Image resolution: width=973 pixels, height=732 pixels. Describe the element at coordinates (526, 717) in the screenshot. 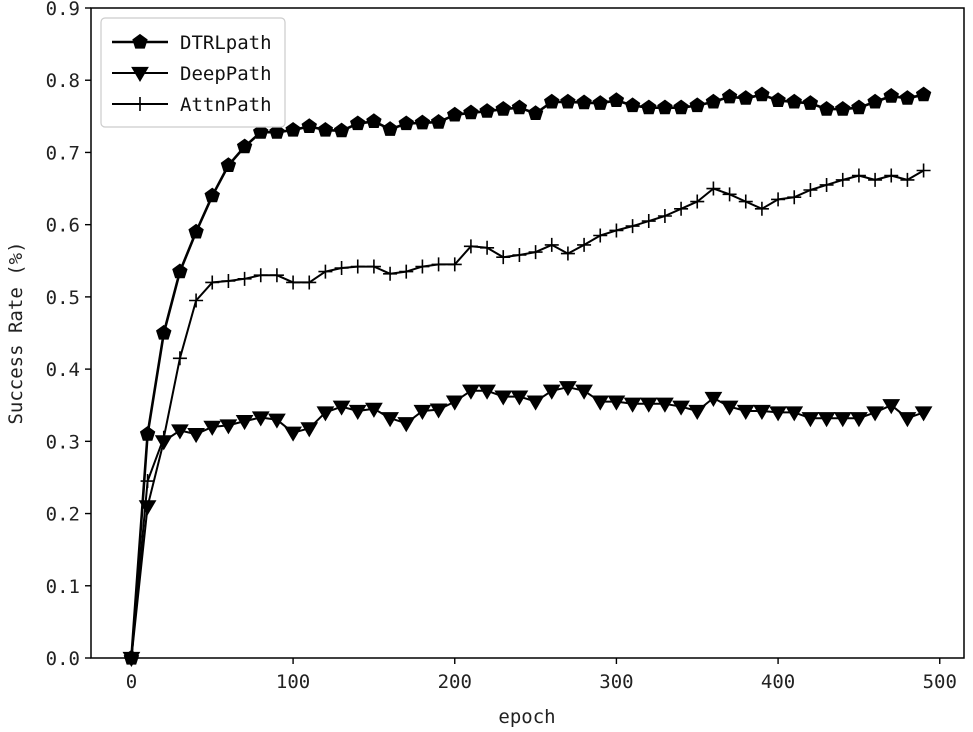

I see `x-axis-label: epoch` at that location.